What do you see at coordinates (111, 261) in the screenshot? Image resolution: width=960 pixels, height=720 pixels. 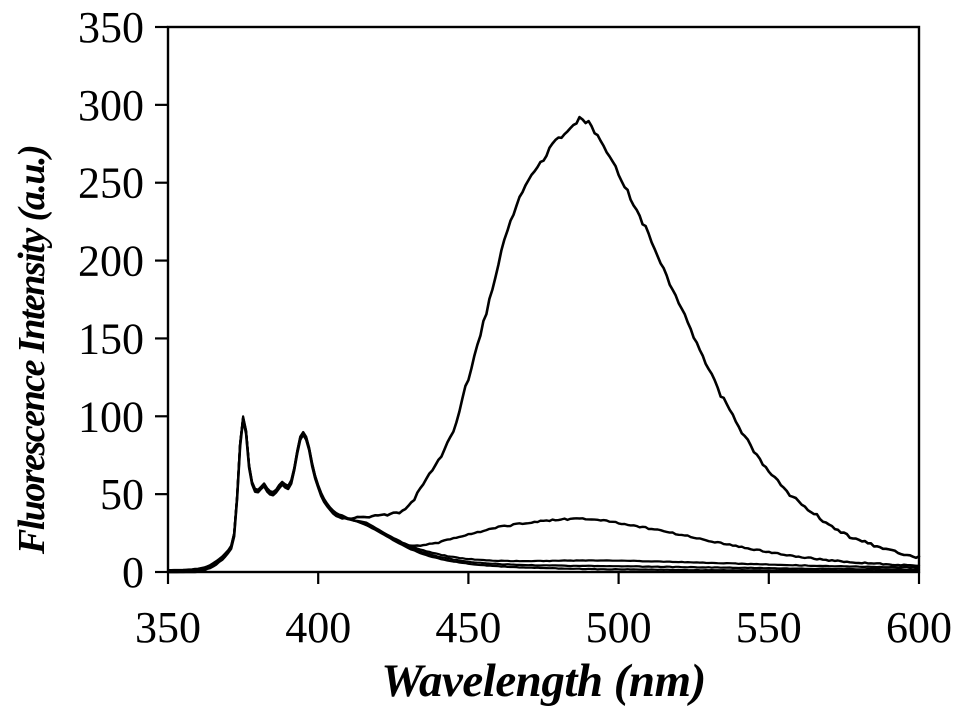 I see `y-tick-label: 200` at bounding box center [111, 261].